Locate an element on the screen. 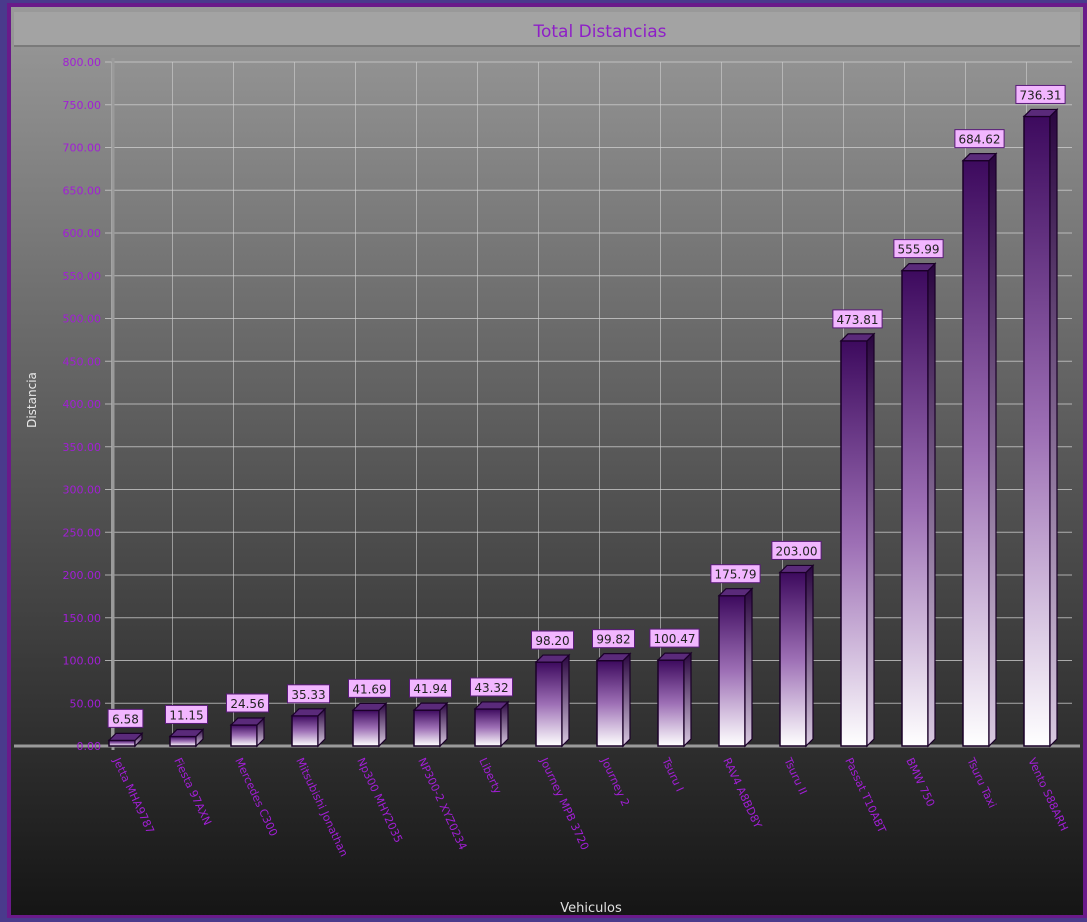 This screenshot has height=922, width=1087. chart-title: Total Distancias is located at coordinates (600, 32).